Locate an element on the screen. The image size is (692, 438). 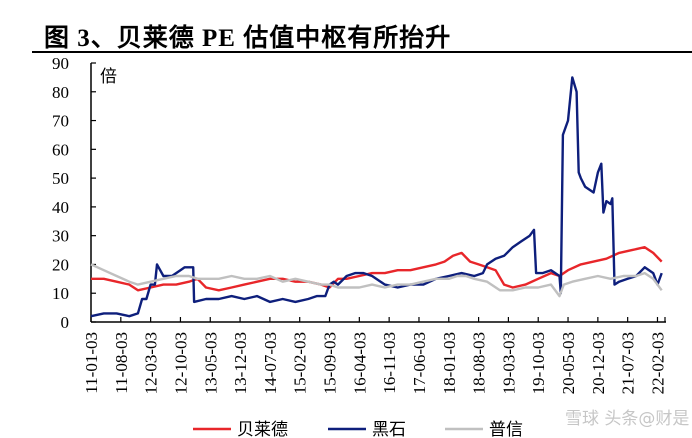
x-tick-label: 21-07-03 is located at coordinates (628, 363).